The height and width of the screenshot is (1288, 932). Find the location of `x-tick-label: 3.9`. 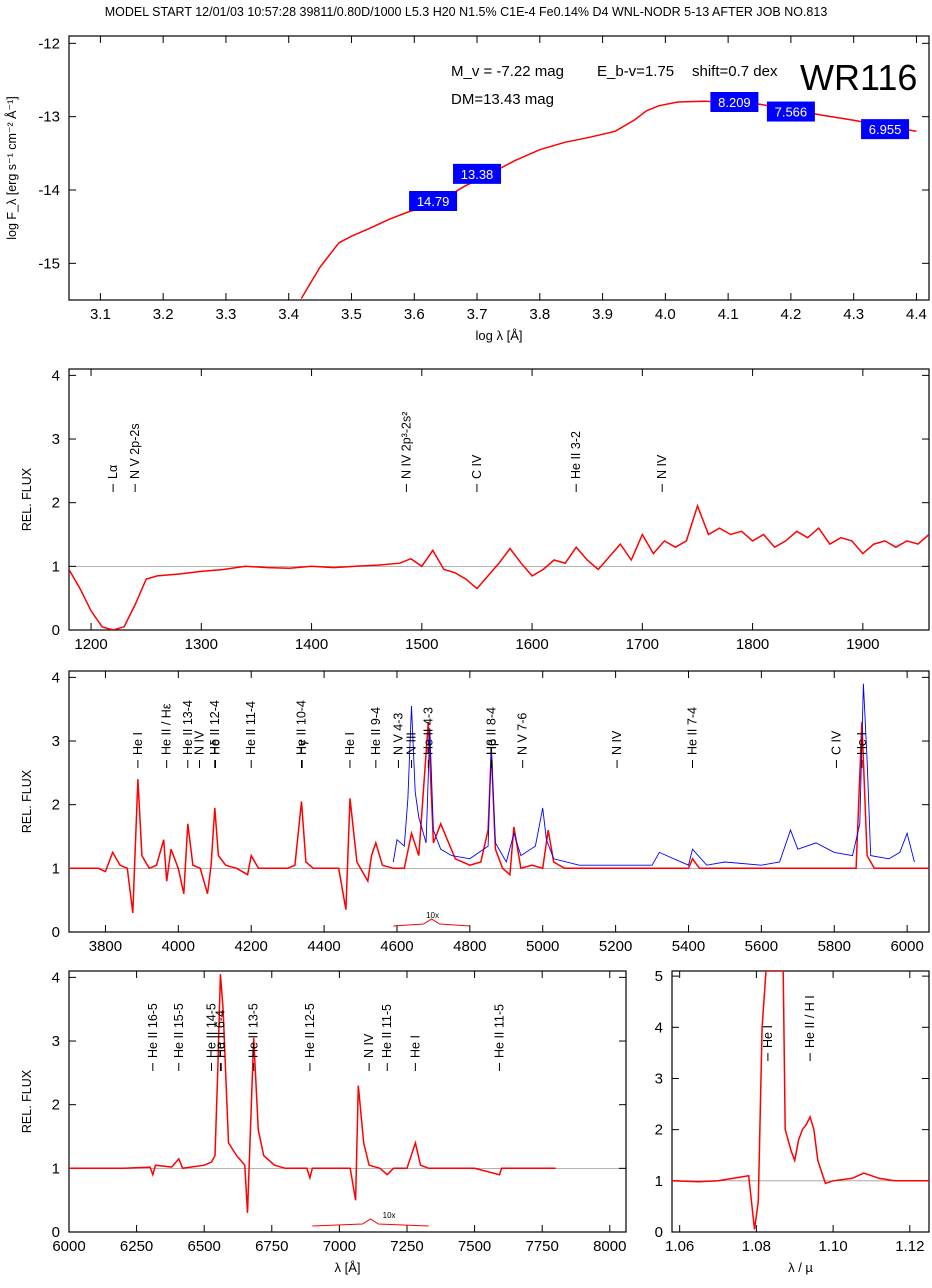

x-tick-label: 3.9 is located at coordinates (602, 314).